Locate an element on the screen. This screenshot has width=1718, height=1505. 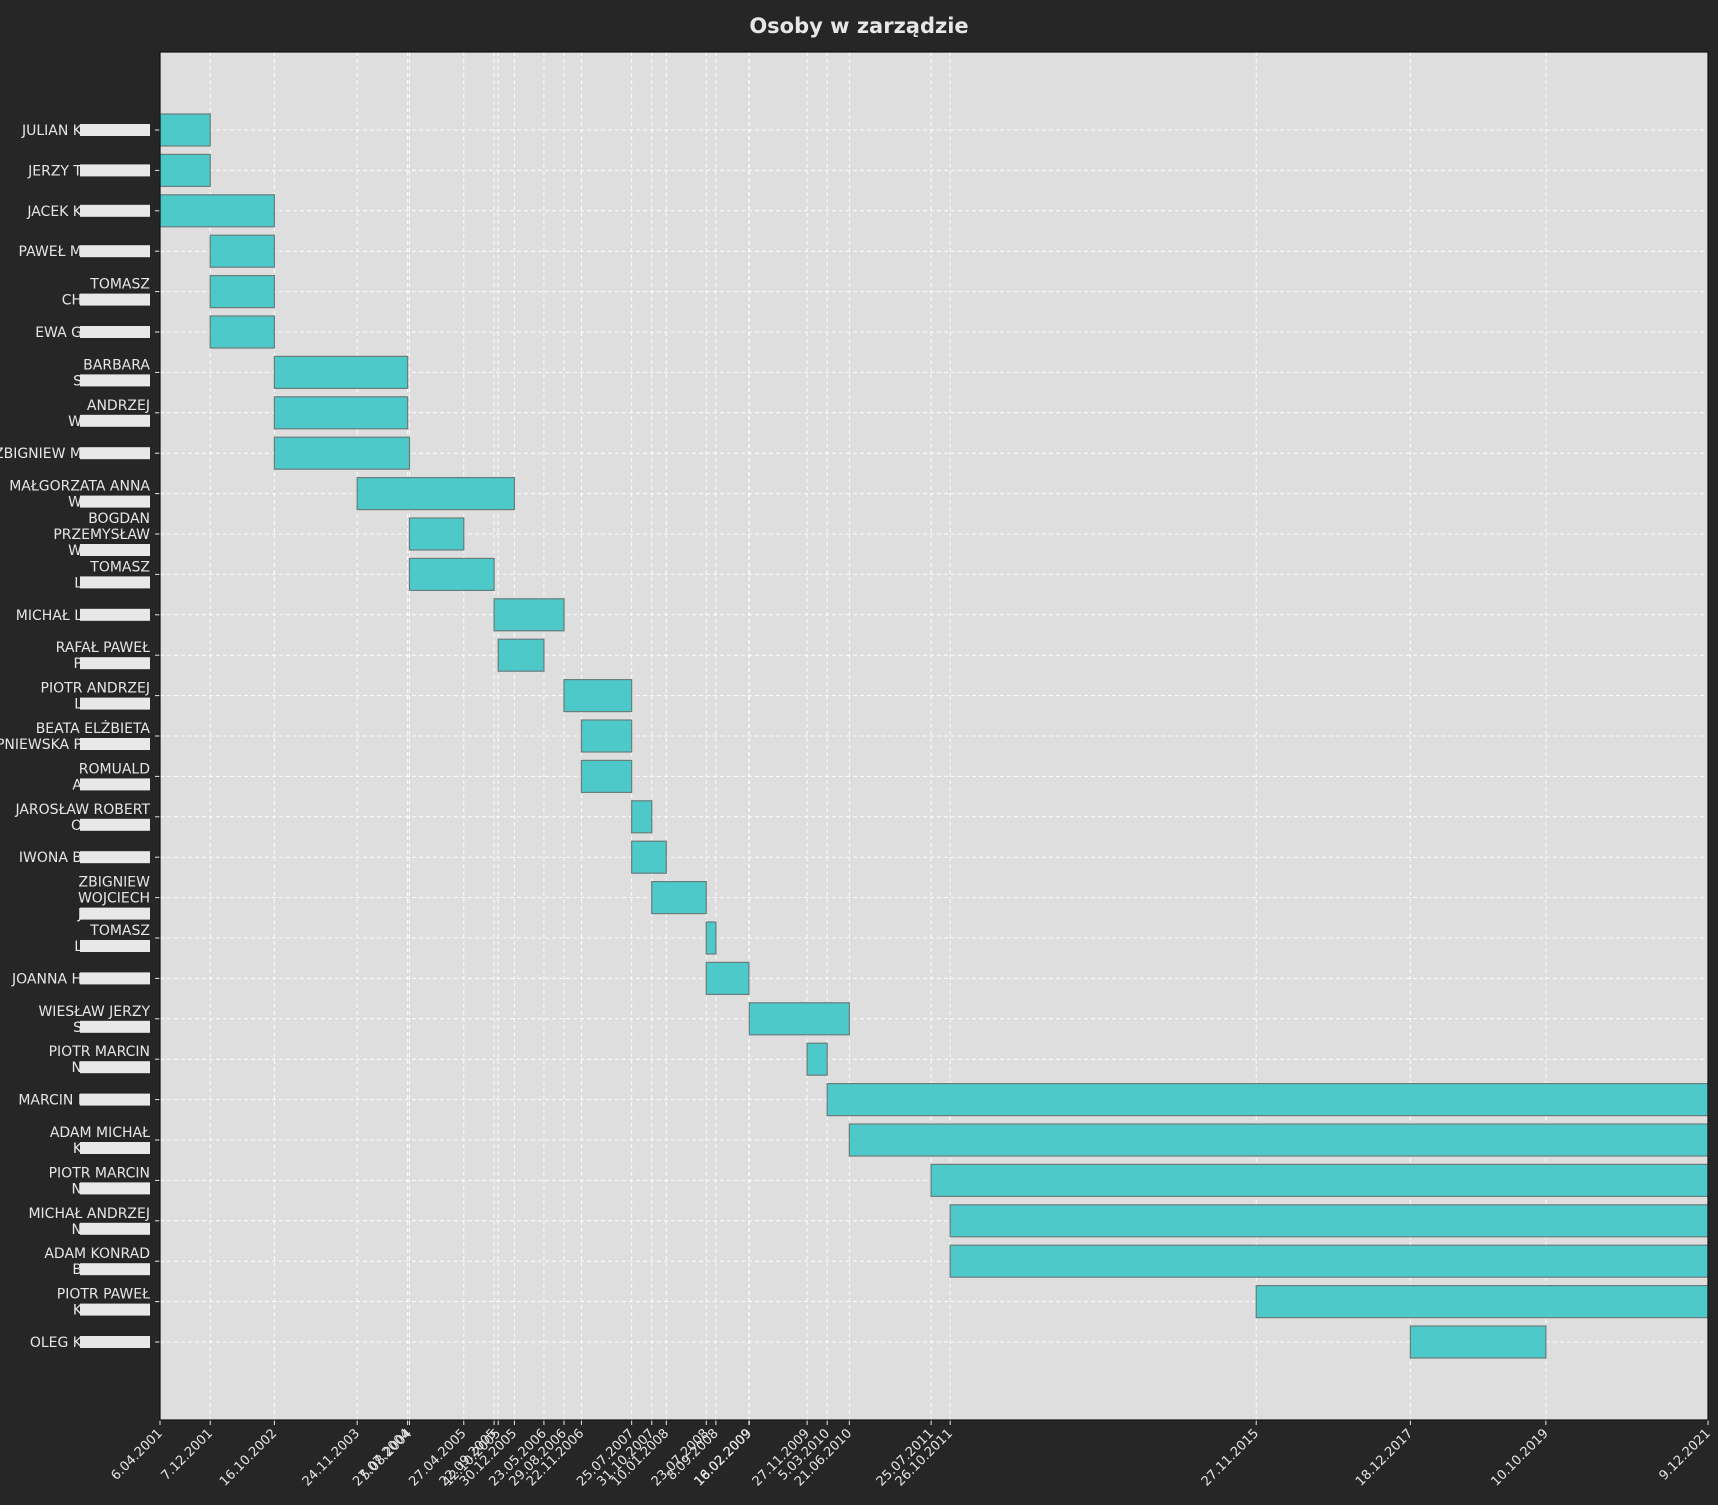
x-tick-label: 5.08.2004 is located at coordinates (386, 1454).